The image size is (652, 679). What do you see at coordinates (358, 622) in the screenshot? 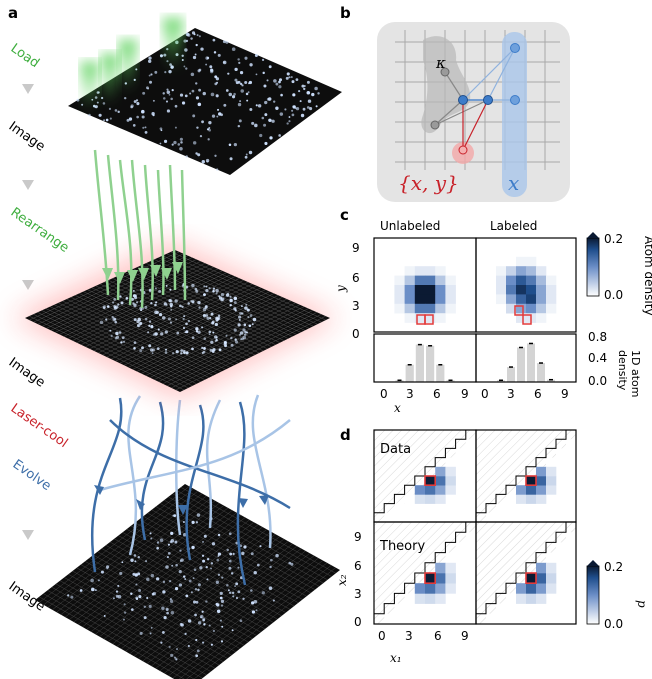
I see `d-ytick-0: 0` at bounding box center [358, 622].